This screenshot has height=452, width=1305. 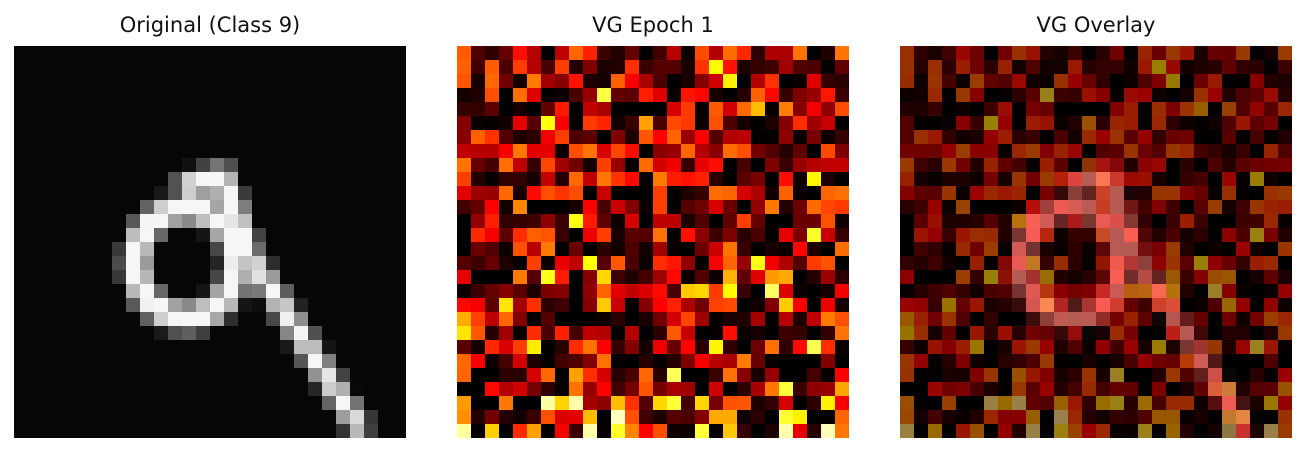 I want to click on vg-epoch-title: VG Epoch 1, so click(x=653, y=25).